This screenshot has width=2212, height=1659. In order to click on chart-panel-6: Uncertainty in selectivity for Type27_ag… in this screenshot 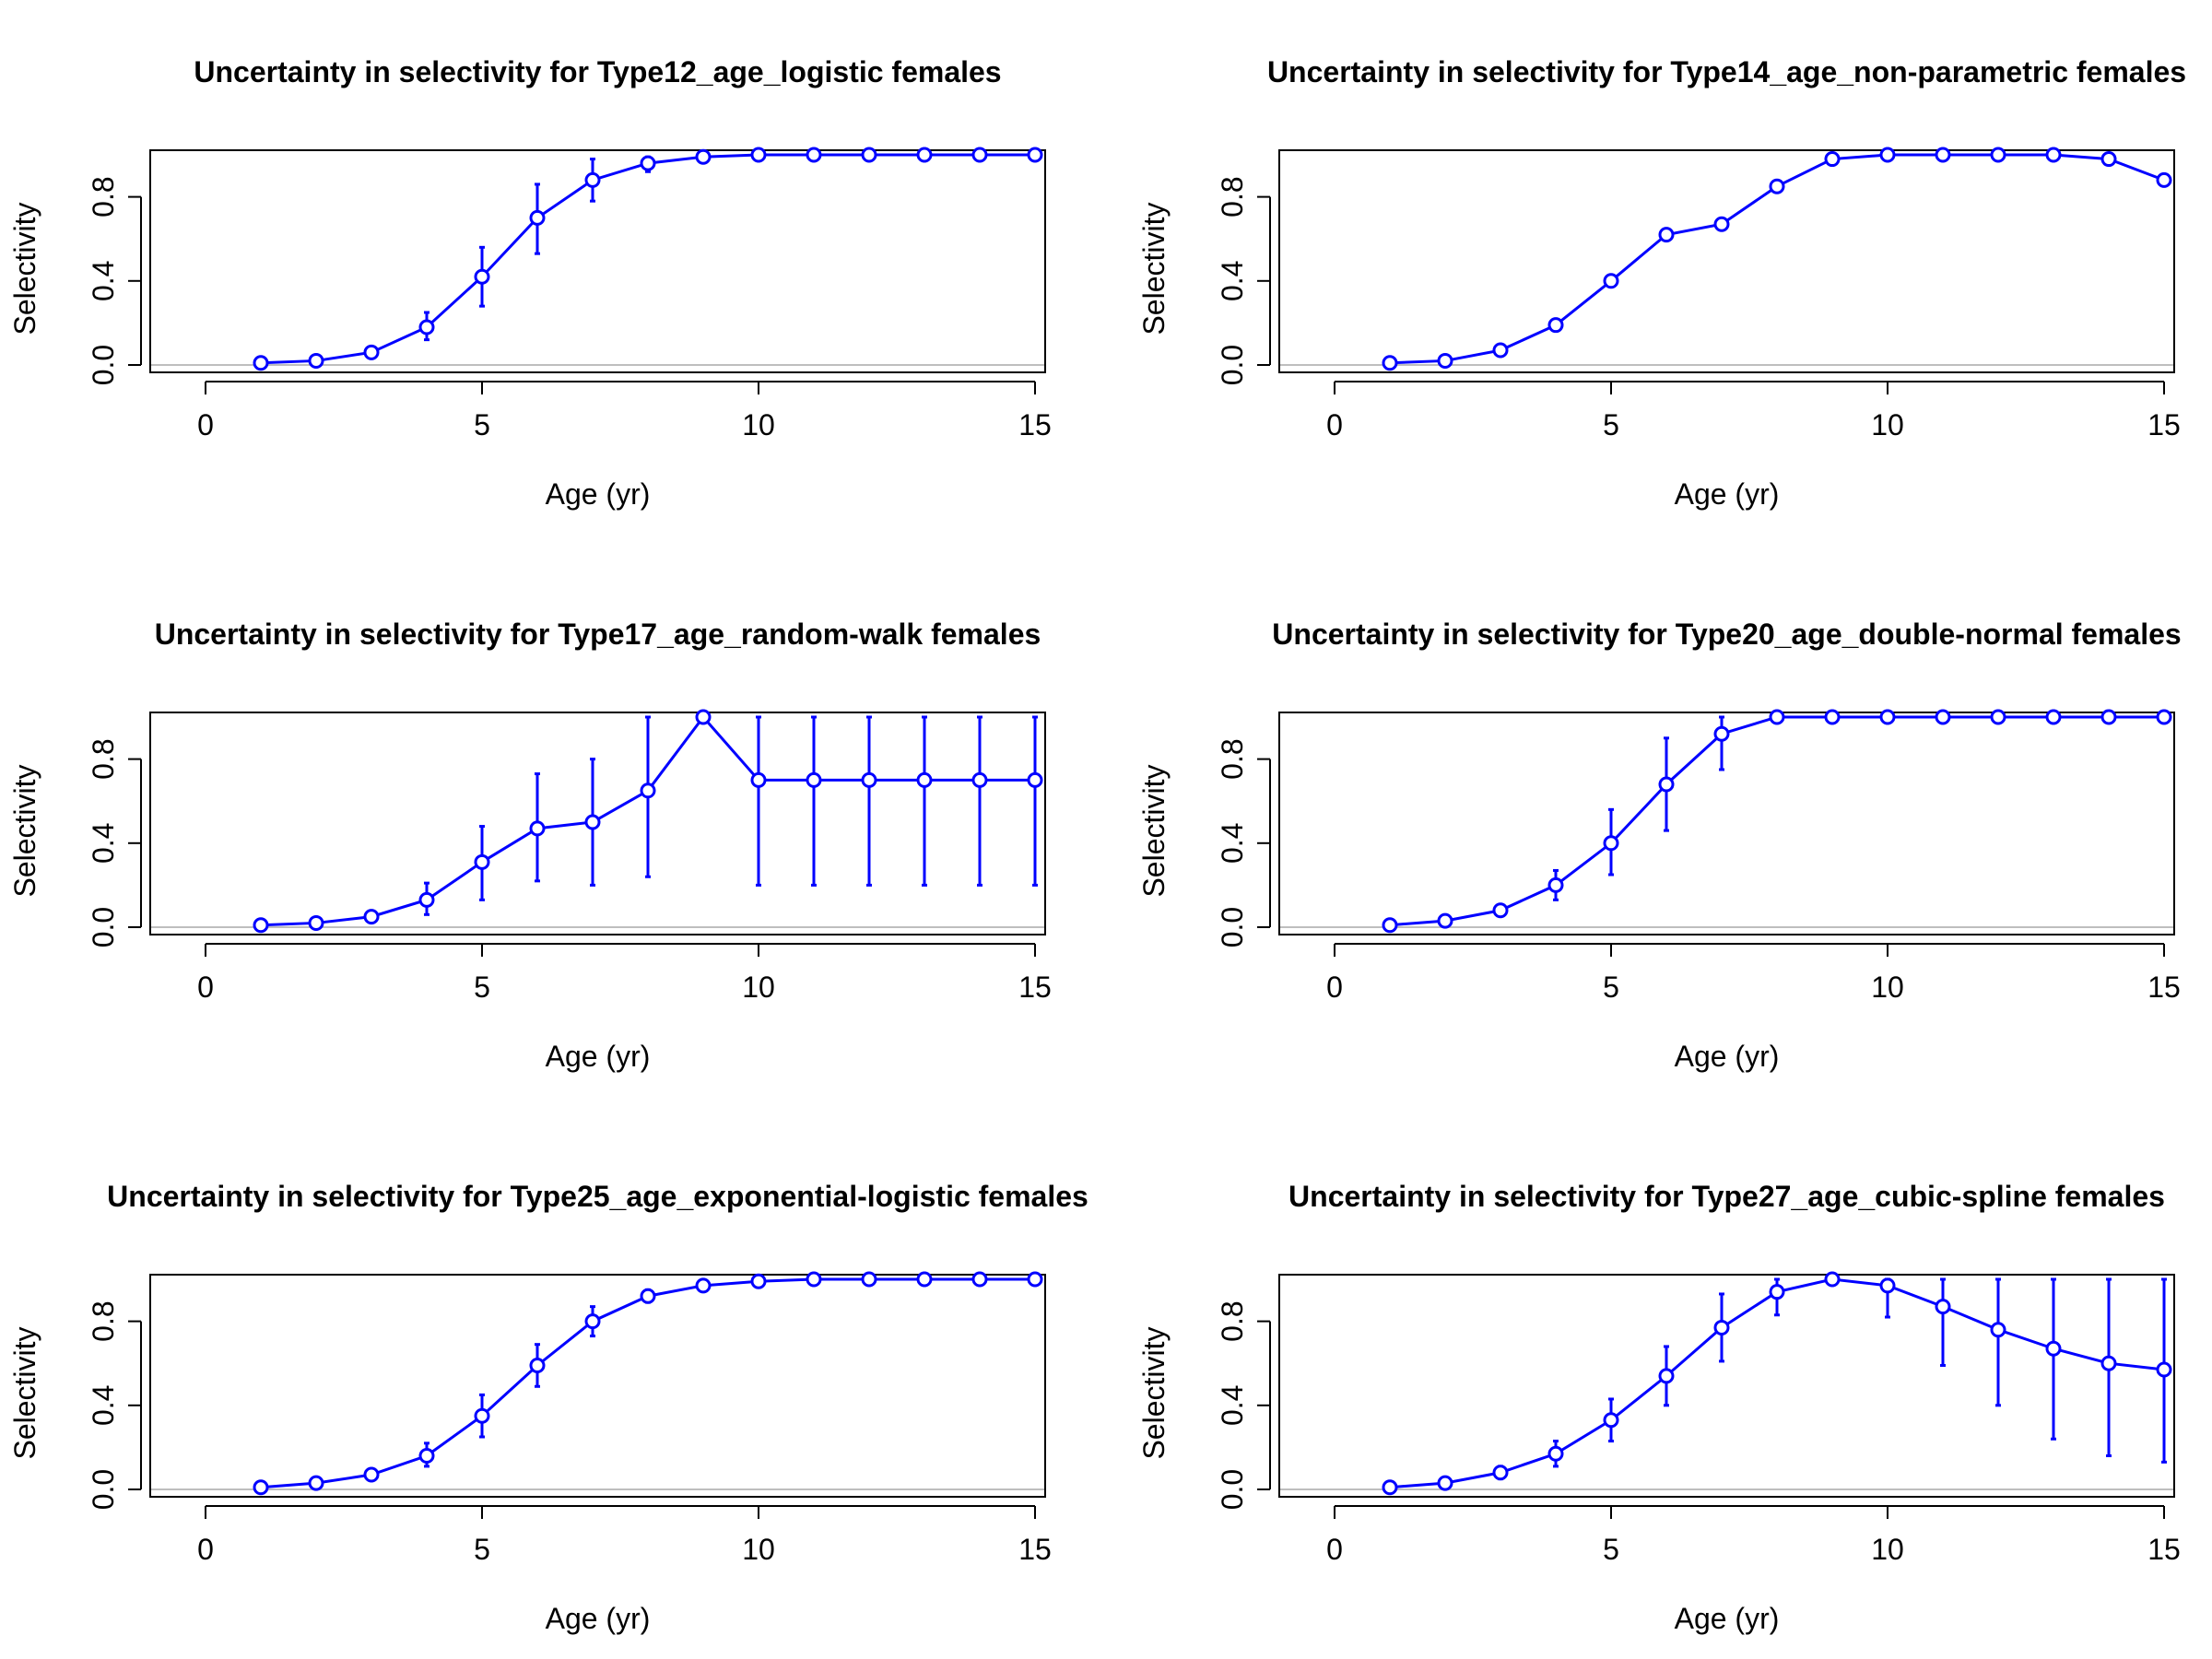, I will do `click(1659, 1407)`.